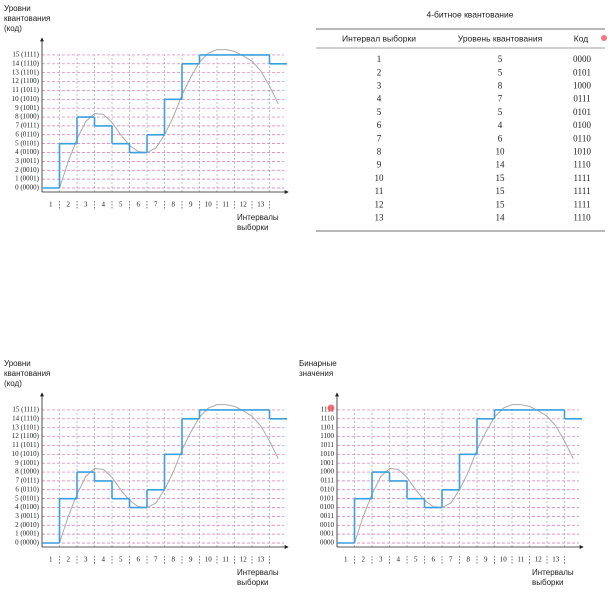 This screenshot has width=609, height=598. Describe the element at coordinates (26, 99) in the screenshot. I see `y-tick-label: 10 (1010)` at that location.